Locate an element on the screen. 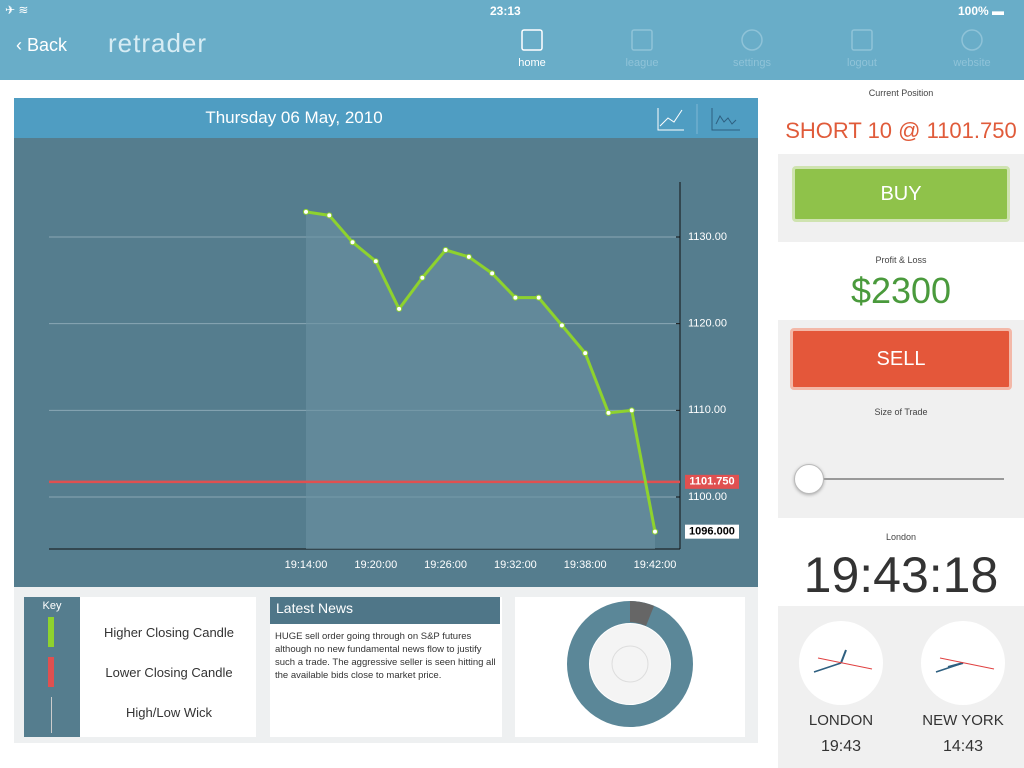 This screenshot has height=768, width=1024. y-tick-label: 1100.00 is located at coordinates (707, 497).